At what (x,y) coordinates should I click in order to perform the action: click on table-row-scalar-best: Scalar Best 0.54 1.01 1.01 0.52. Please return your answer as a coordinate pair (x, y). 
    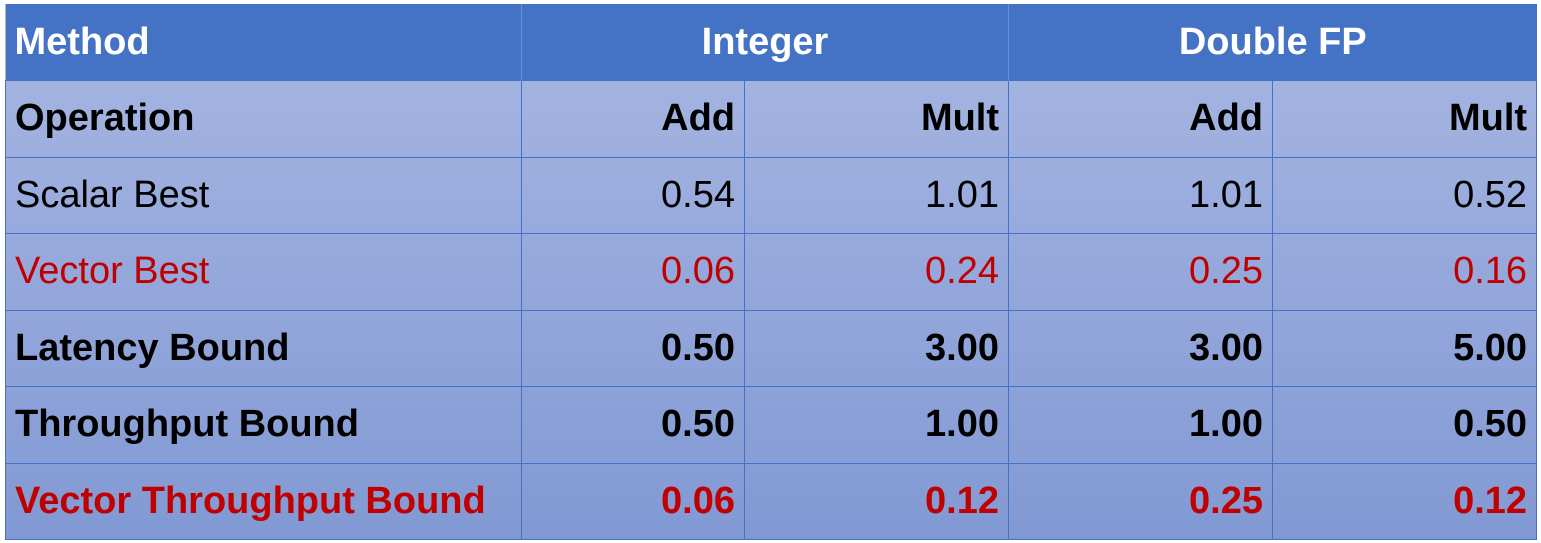
    Looking at the image, I should click on (771, 195).